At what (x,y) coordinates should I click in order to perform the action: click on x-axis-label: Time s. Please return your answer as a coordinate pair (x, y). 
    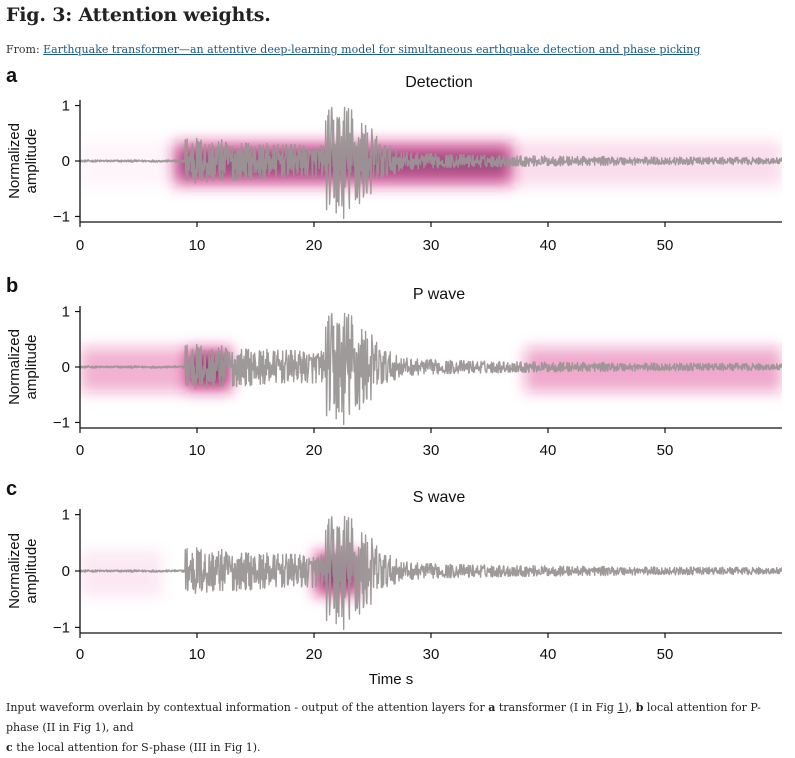
    Looking at the image, I should click on (391, 679).